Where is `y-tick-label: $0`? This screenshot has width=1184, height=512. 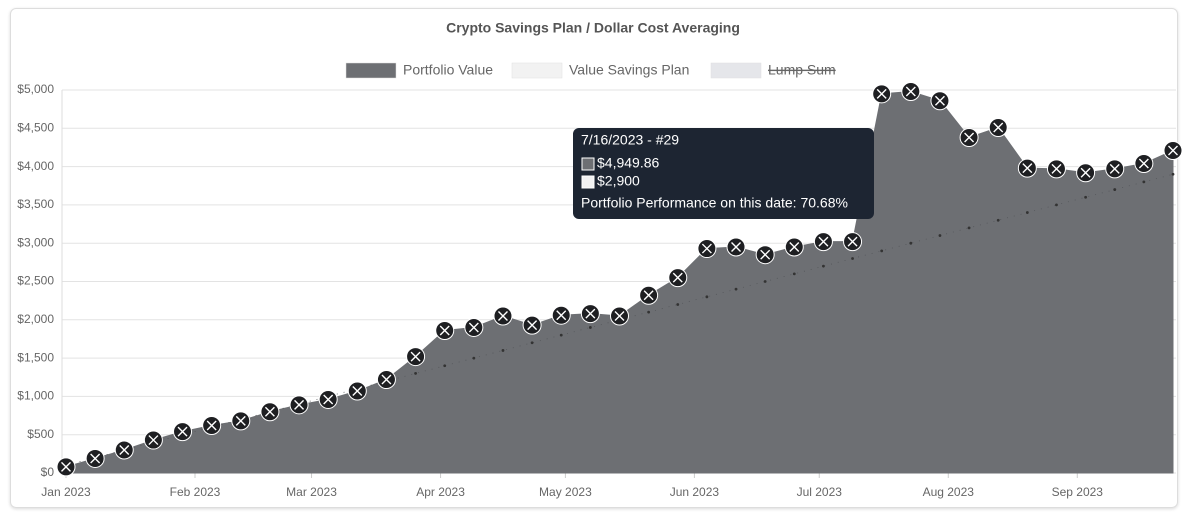
y-tick-label: $0 is located at coordinates (48, 472).